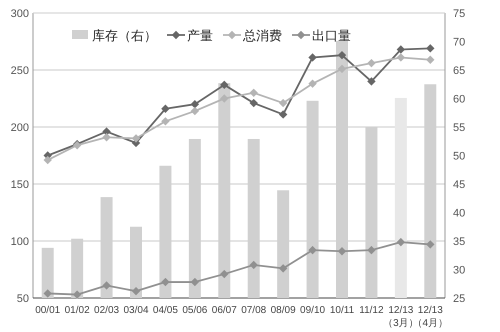 This screenshot has width=500, height=332. I want to click on y2-tick-label: 50, so click(459, 156).